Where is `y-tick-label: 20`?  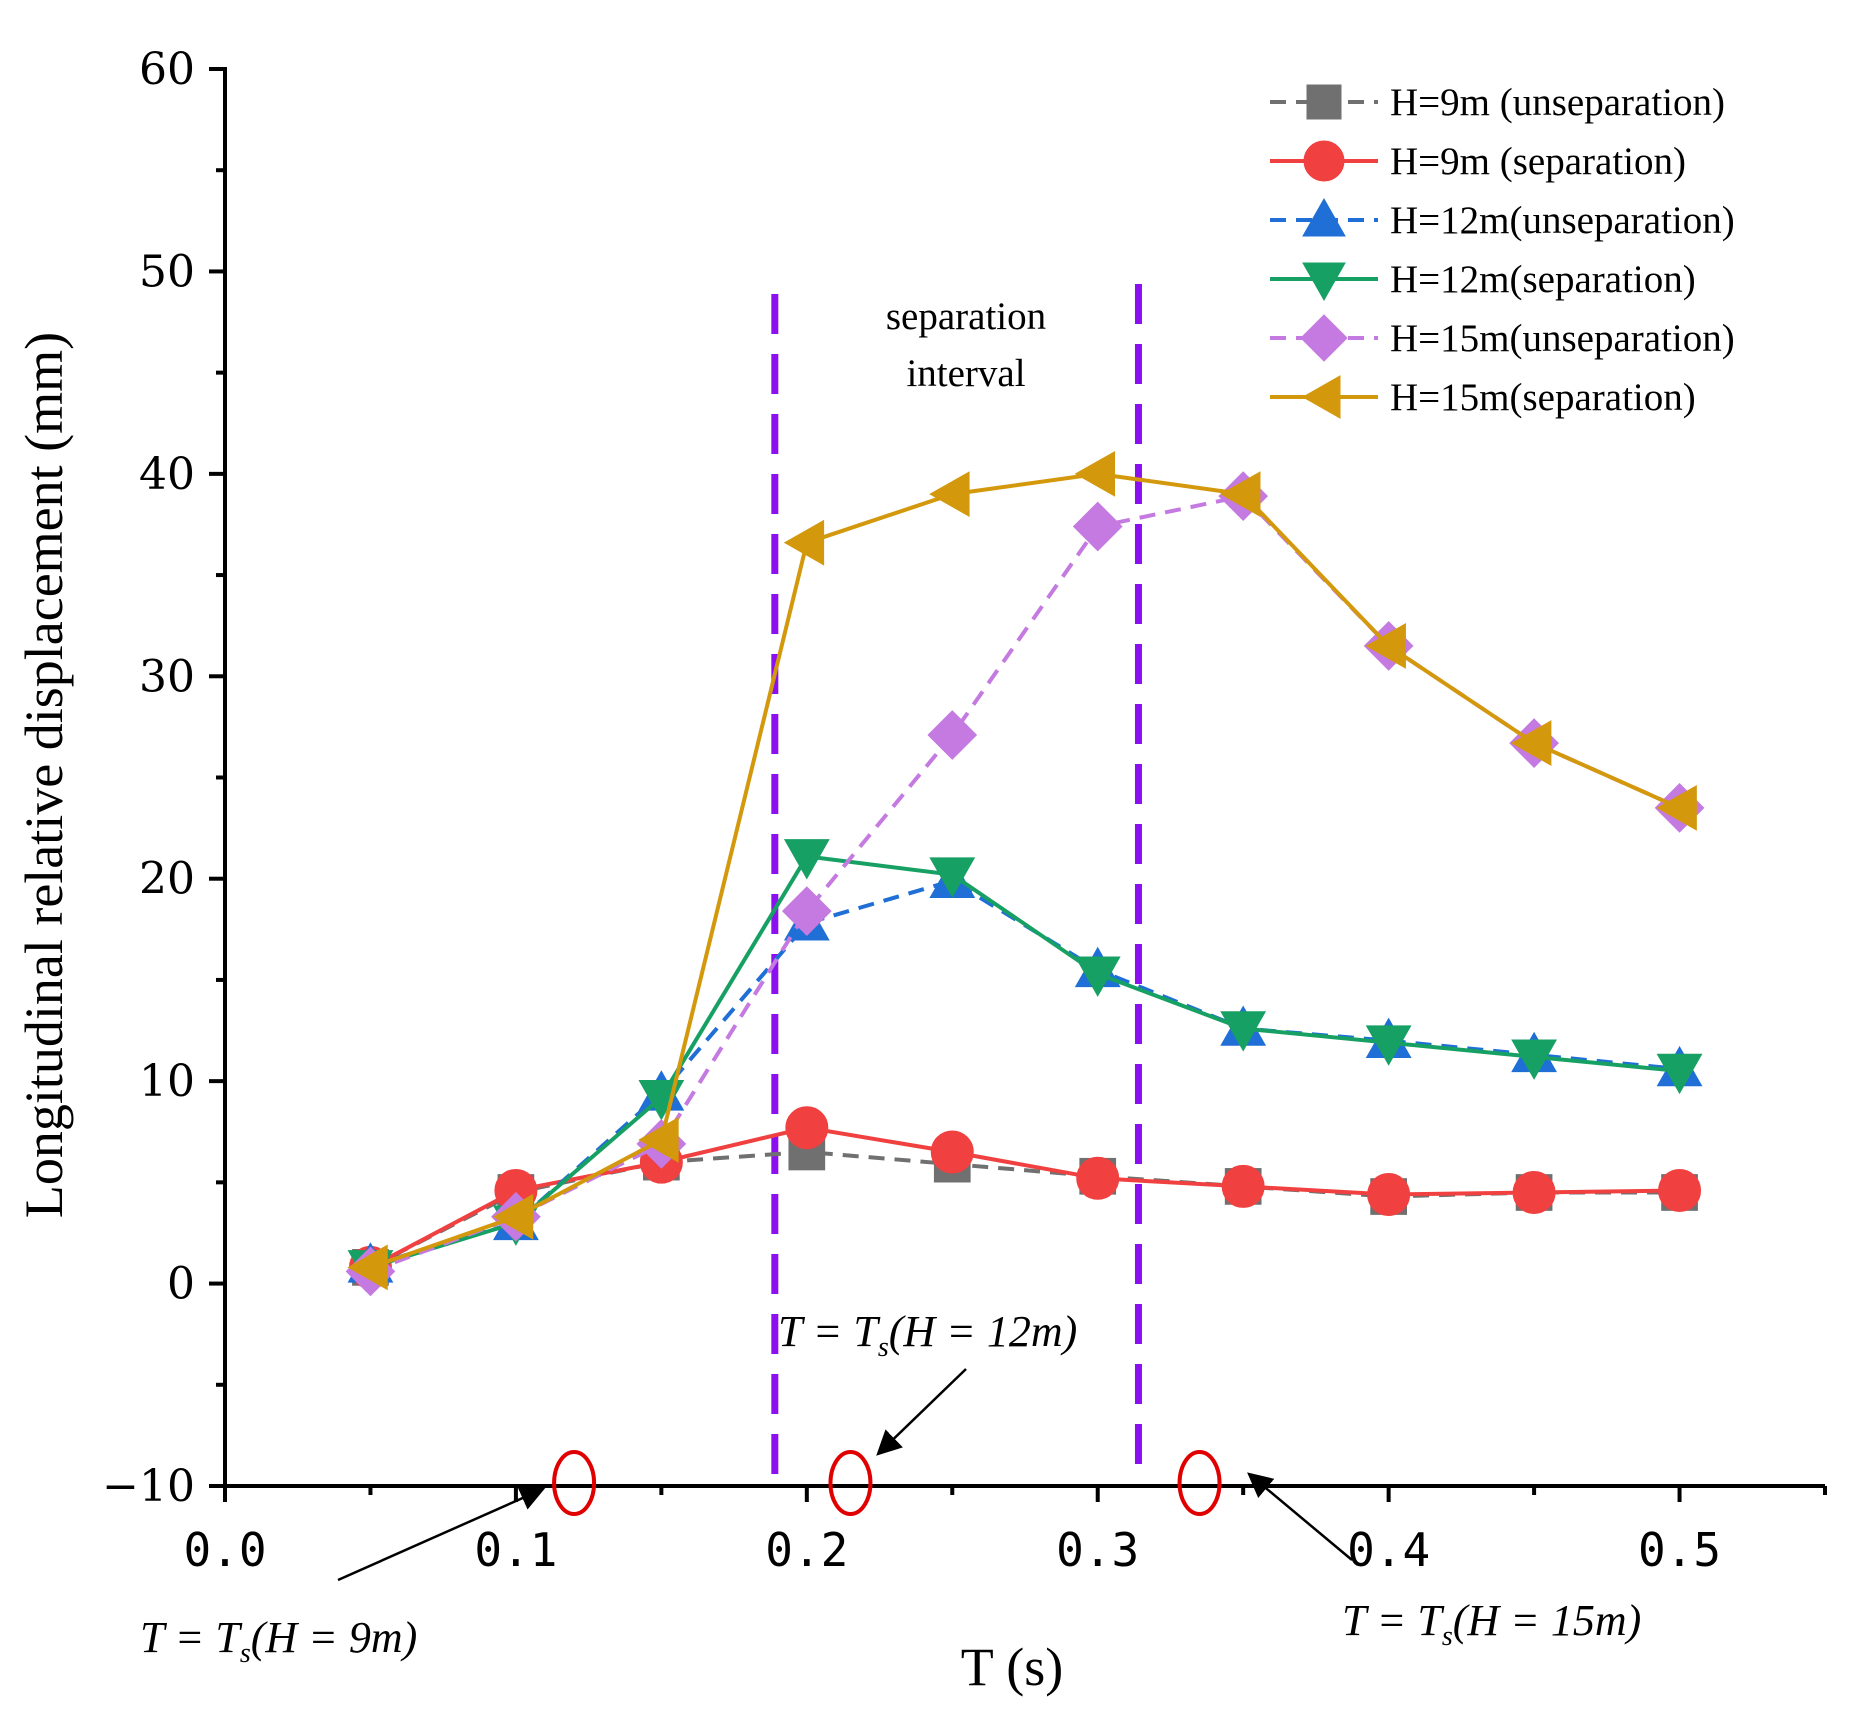
y-tick-label: 20 is located at coordinates (167, 879).